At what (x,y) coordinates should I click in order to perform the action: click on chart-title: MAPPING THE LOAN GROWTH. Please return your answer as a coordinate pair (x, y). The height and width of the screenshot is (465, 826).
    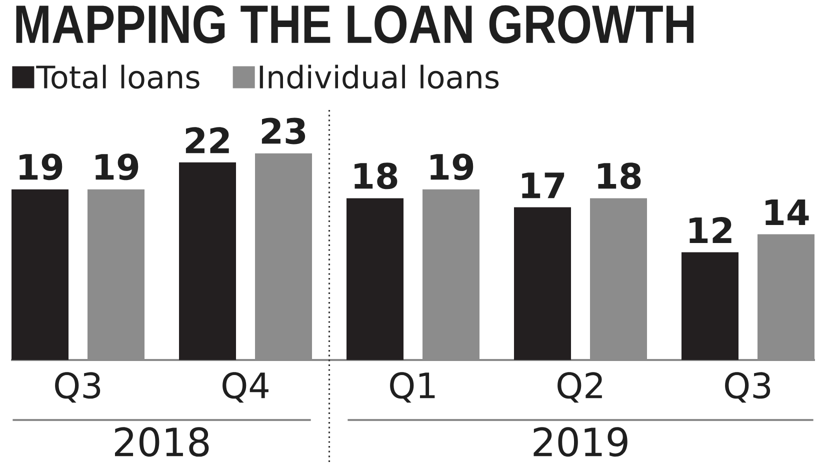
    Looking at the image, I should click on (355, 24).